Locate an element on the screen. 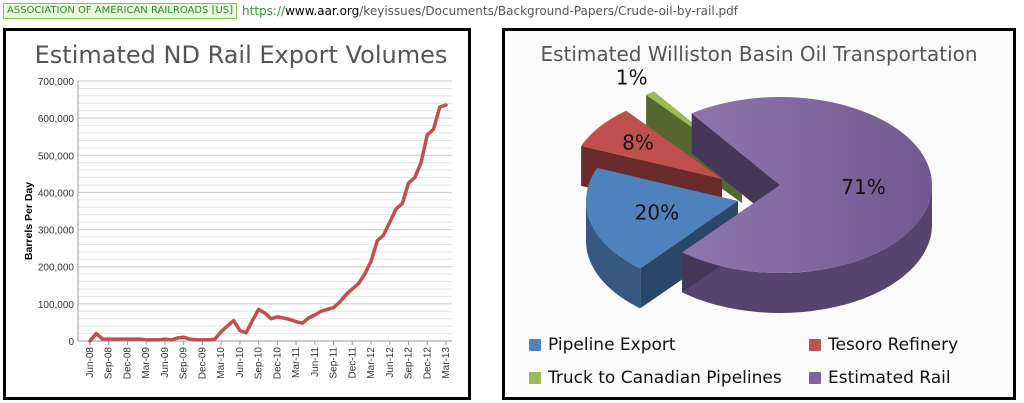 Image resolution: width=1024 pixels, height=403 pixels. legend-item-truck: Truck to Canadian Pipelines is located at coordinates (655, 378).